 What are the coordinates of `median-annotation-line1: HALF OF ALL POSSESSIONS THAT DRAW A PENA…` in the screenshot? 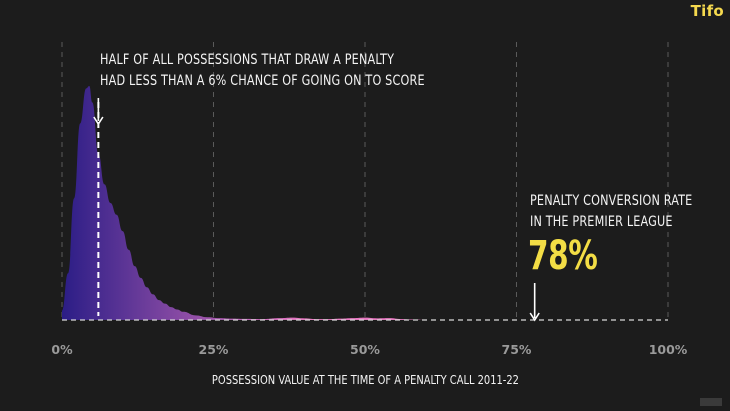 It's located at (247, 60).